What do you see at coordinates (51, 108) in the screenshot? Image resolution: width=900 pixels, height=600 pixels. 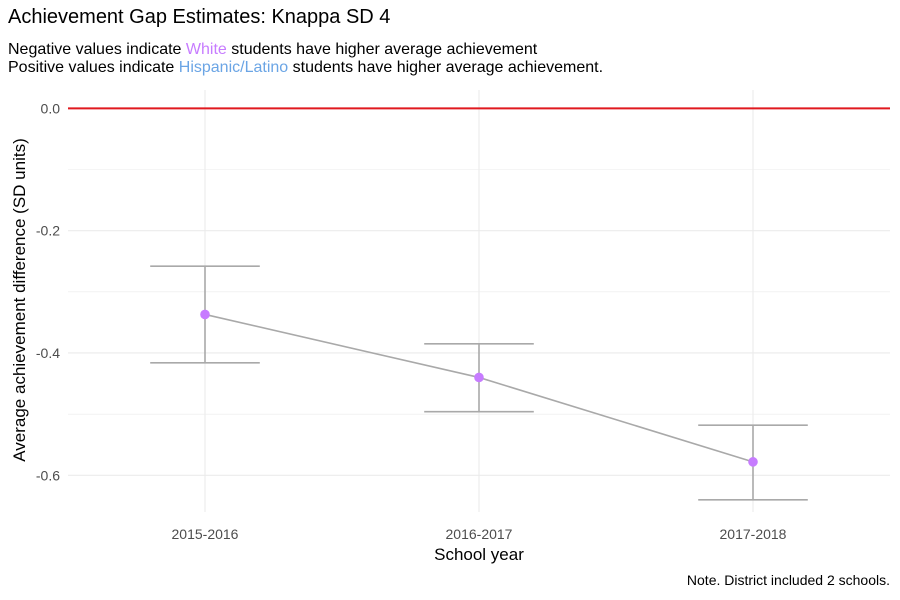 I see `y-tick-label: 0.0` at bounding box center [51, 108].